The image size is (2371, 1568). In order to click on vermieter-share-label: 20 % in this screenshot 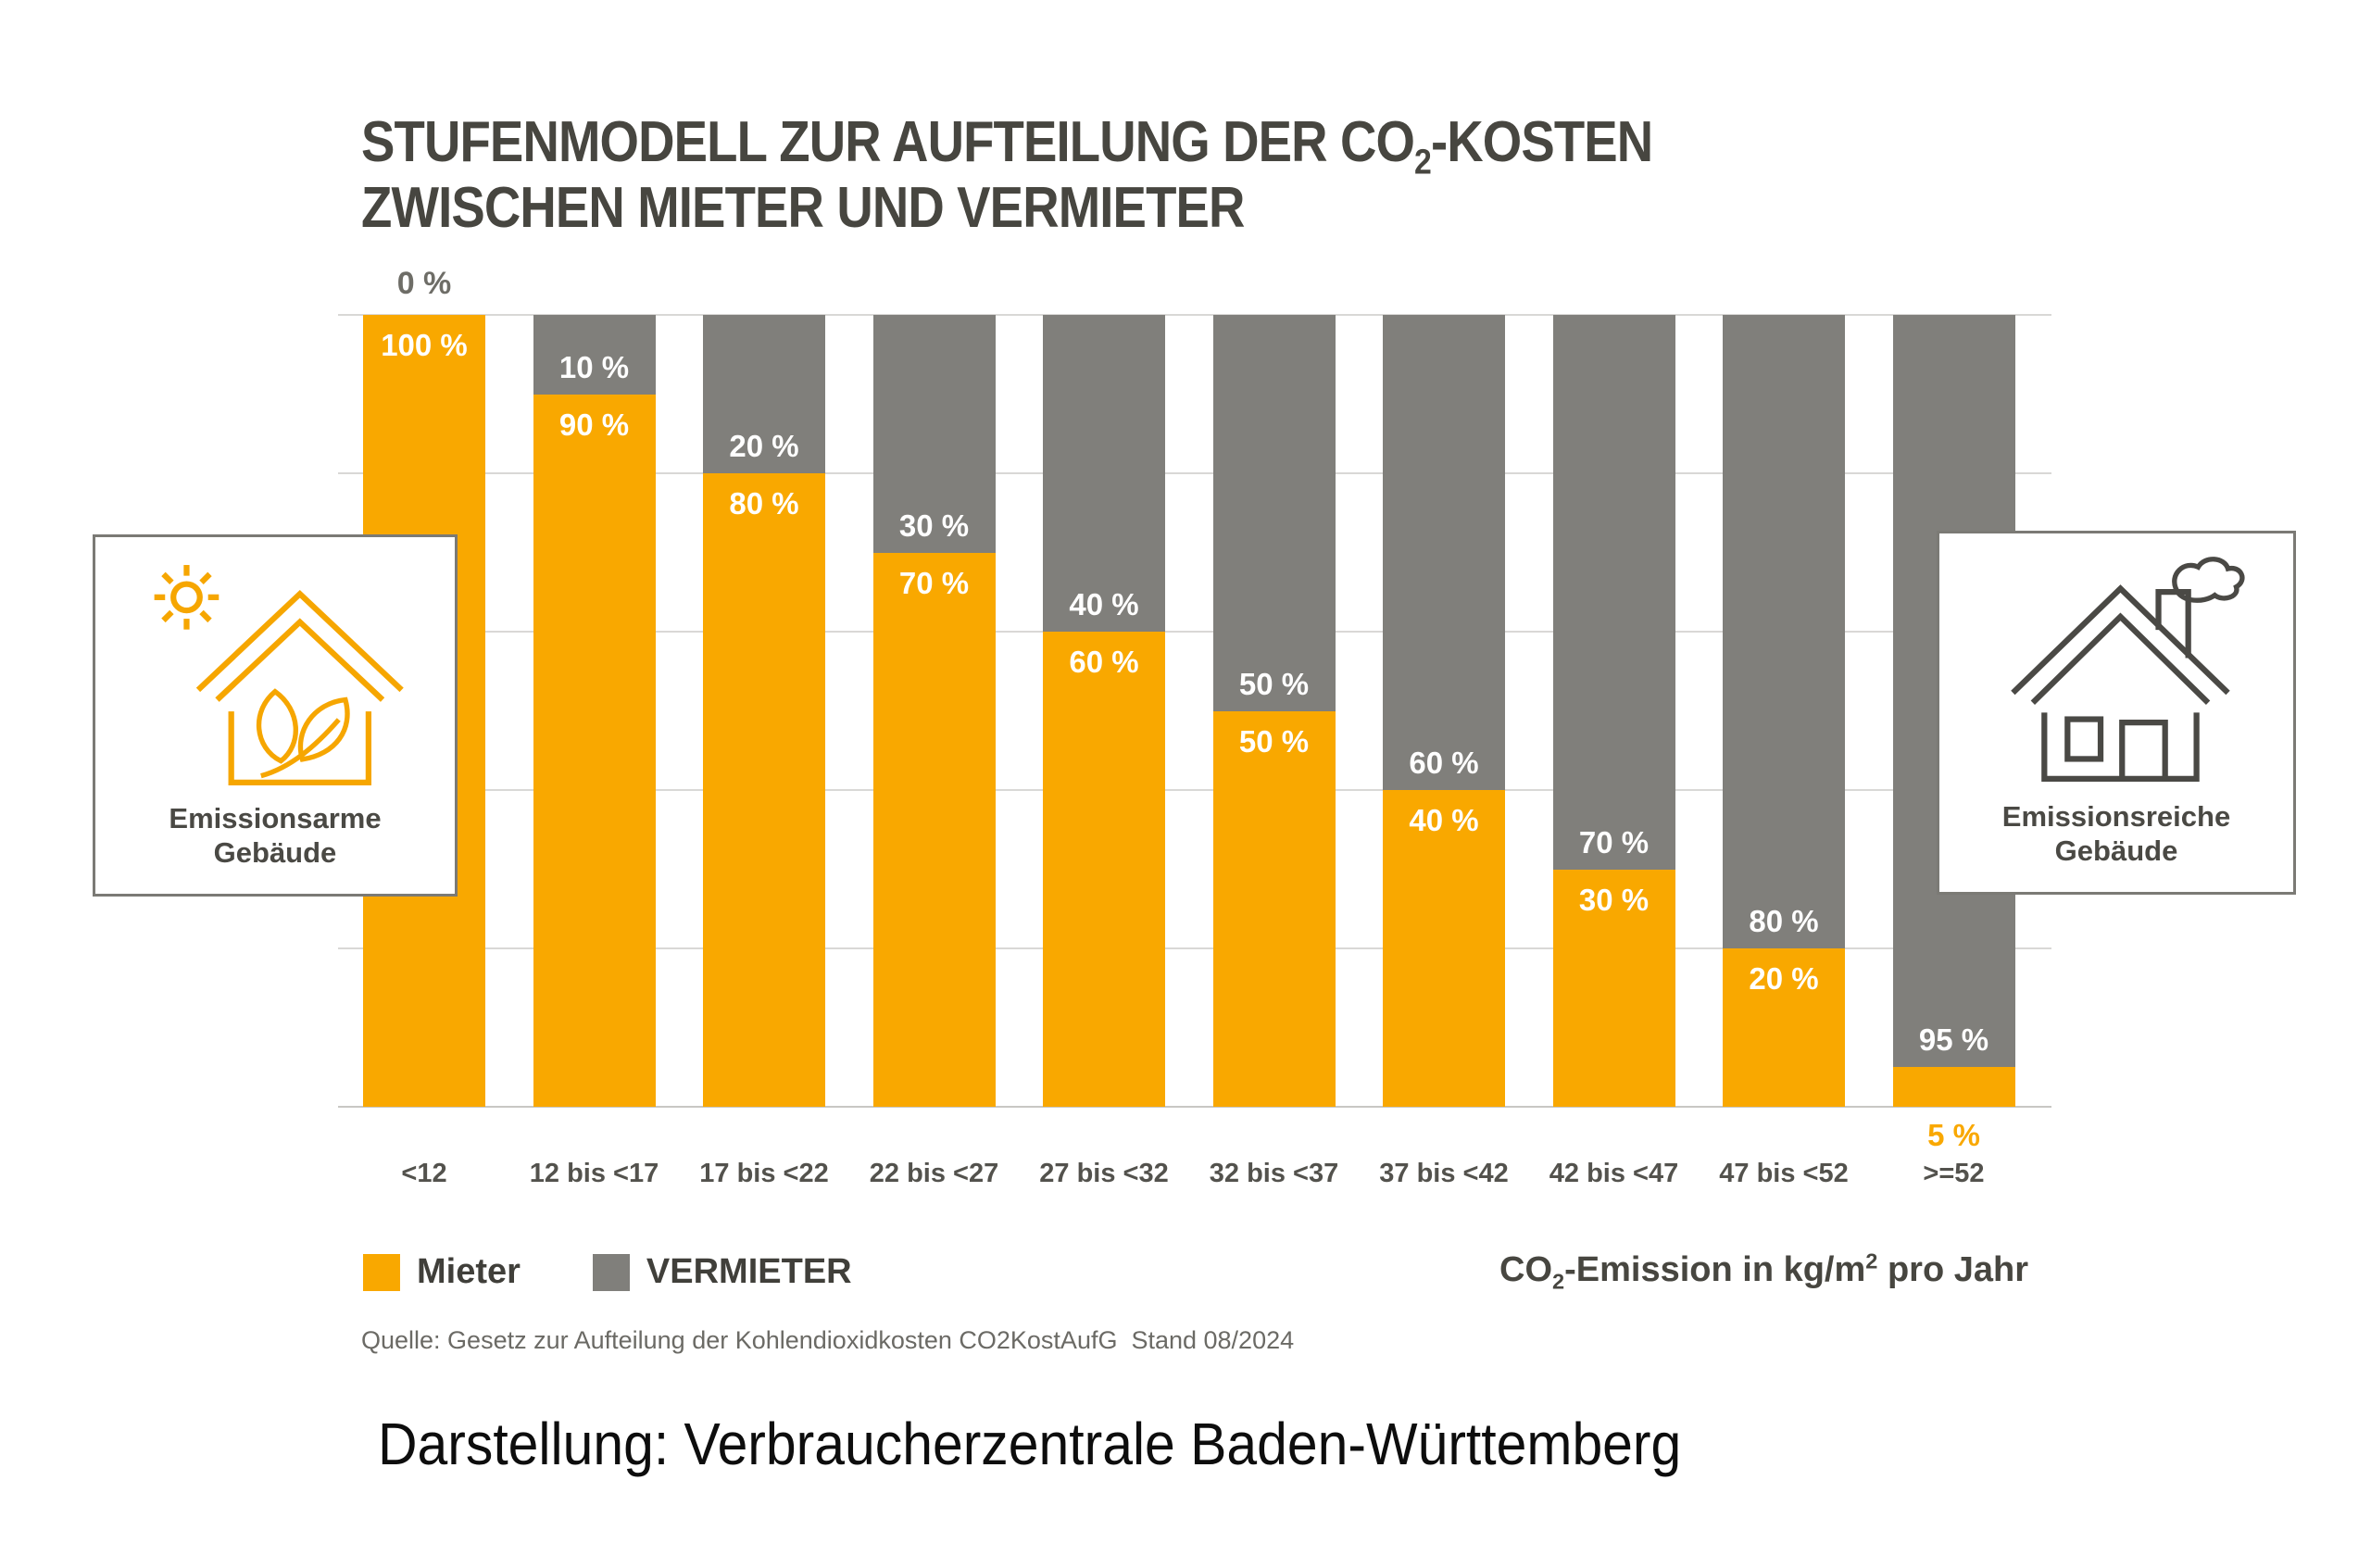, I will do `click(764, 446)`.